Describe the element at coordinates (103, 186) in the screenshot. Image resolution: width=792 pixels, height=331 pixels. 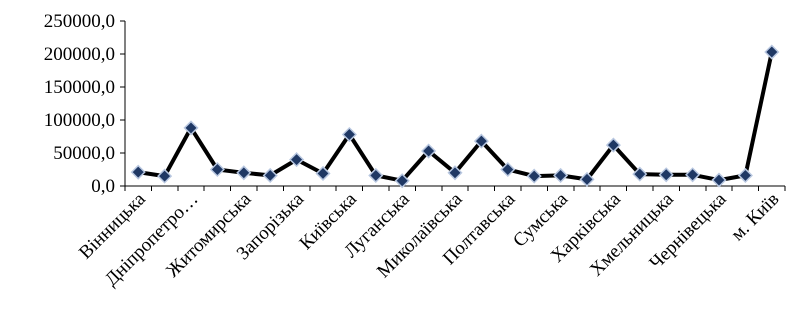
I see `y-tick-label: 0,0` at that location.